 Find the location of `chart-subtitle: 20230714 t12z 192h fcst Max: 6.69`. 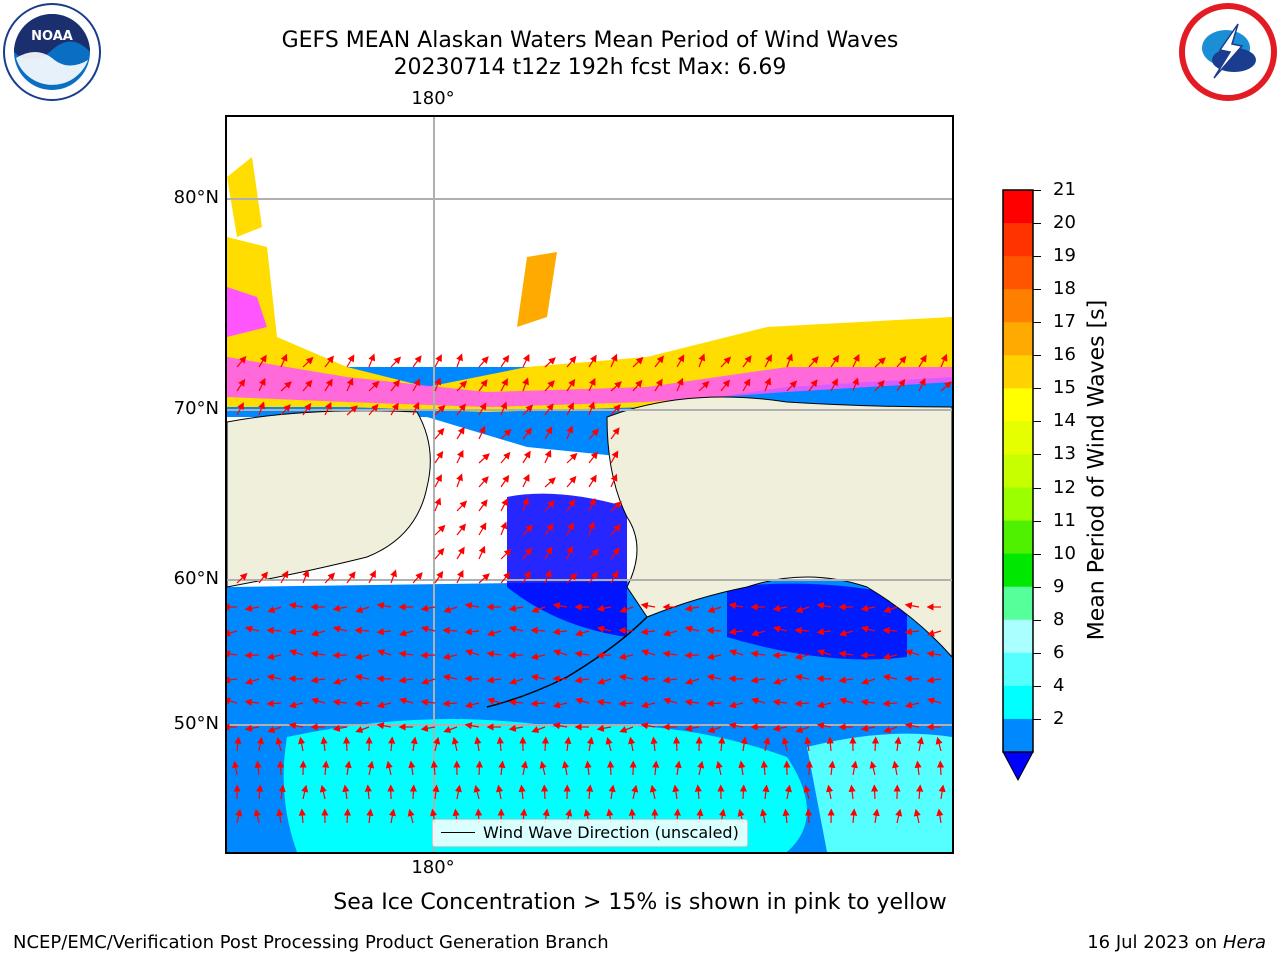

chart-subtitle: 20230714 t12z 192h fcst Max: 6.69 is located at coordinates (590, 67).